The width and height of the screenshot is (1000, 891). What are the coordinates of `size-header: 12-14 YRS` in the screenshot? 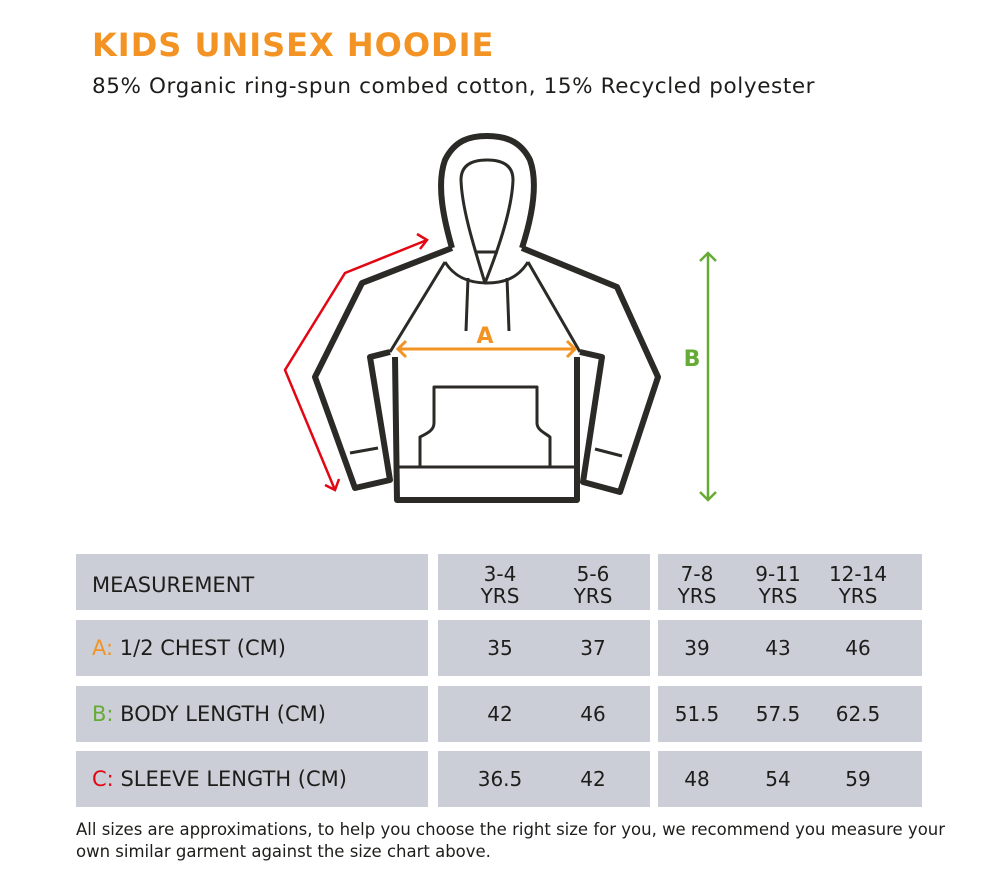 It's located at (858, 585).